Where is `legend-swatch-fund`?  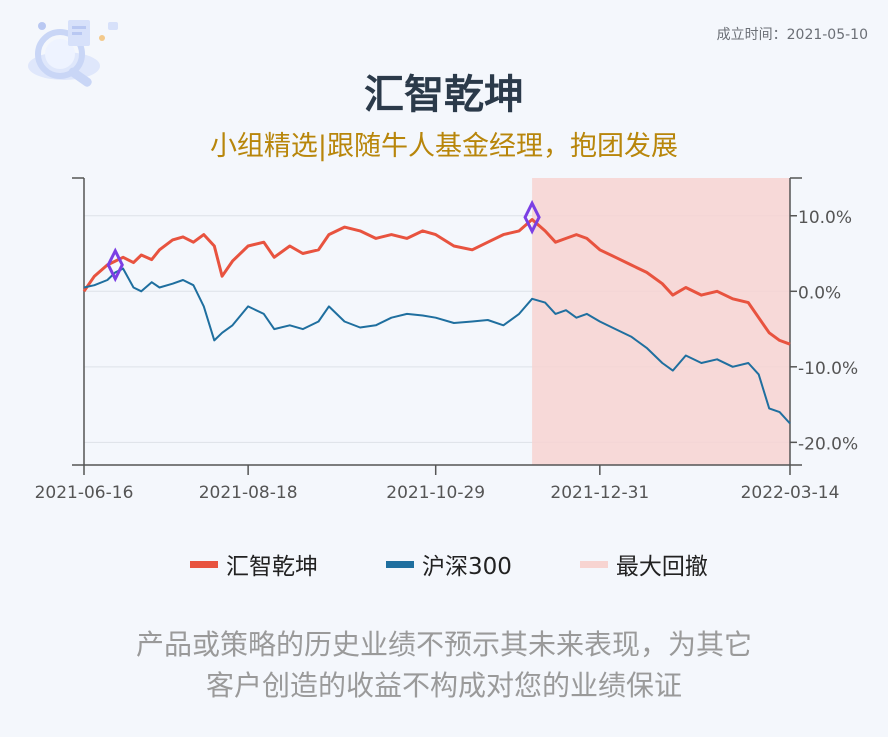 legend-swatch-fund is located at coordinates (204, 564).